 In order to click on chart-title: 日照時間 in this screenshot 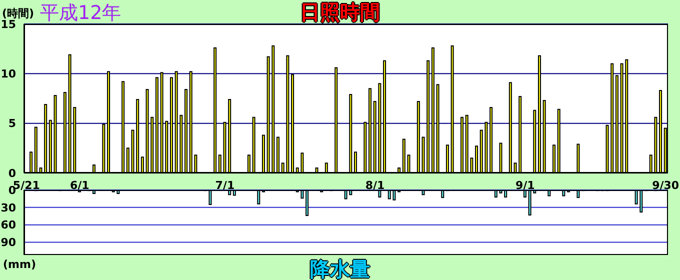, I will do `click(340, 12)`.